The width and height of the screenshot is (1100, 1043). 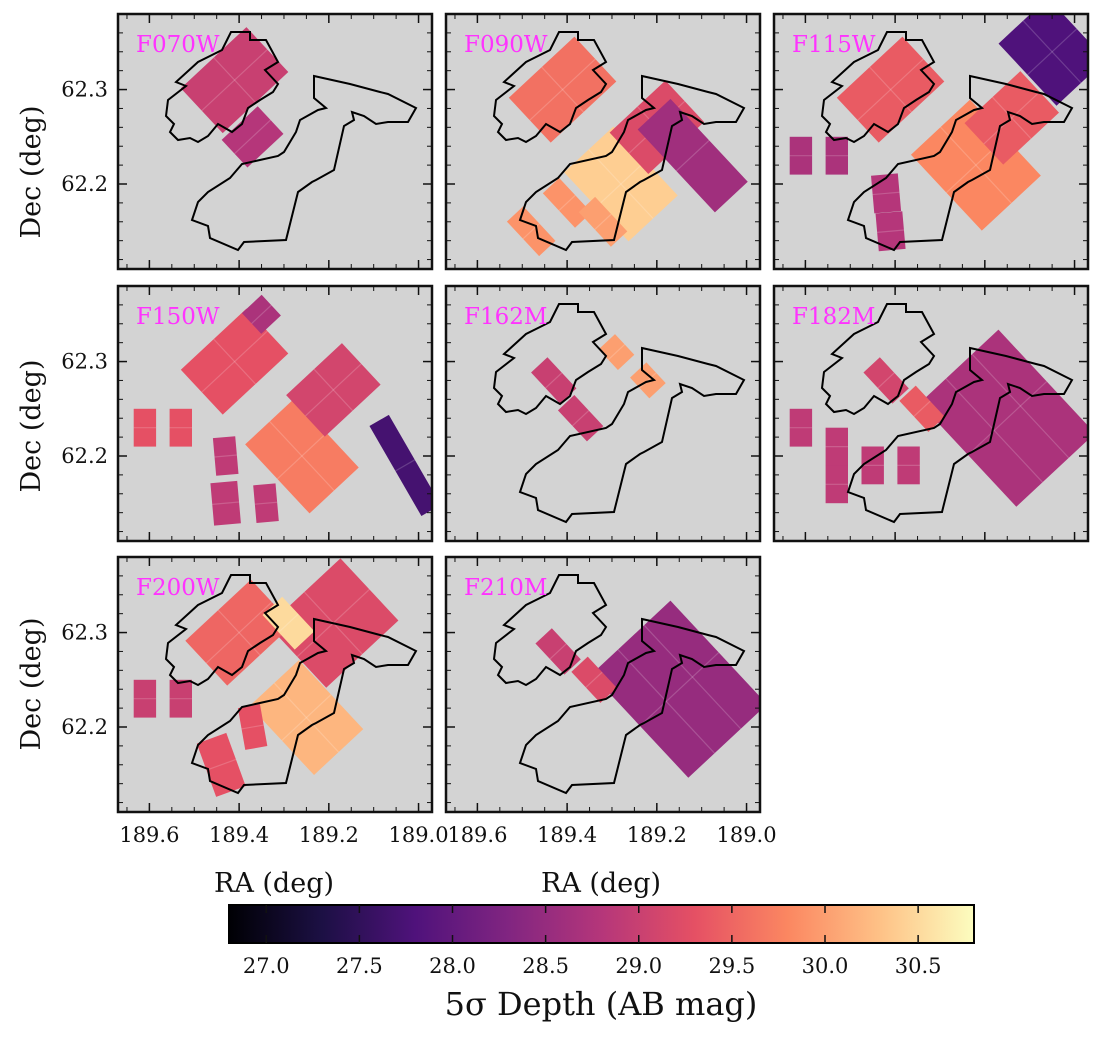 I want to click on panel-f070w: 62.2 62.3 F070W, so click(x=247, y=141).